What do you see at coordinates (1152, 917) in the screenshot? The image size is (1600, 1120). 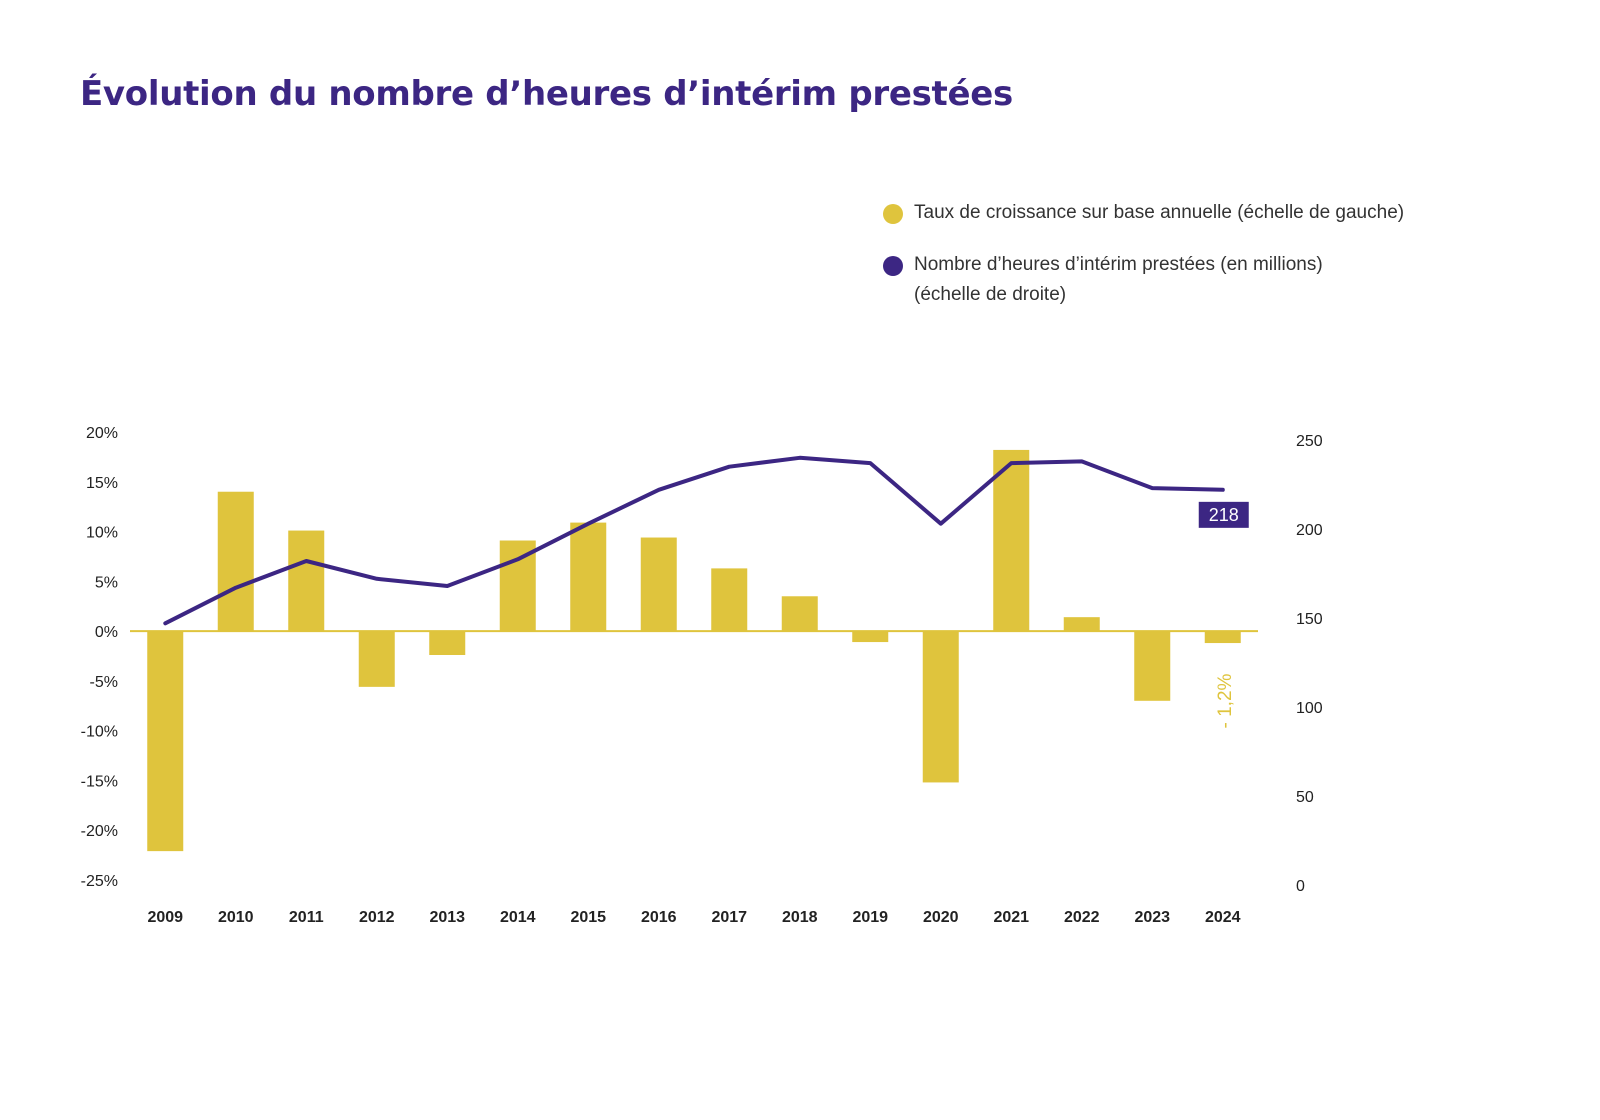 I see `x-axis-tick-label: 2023` at bounding box center [1152, 917].